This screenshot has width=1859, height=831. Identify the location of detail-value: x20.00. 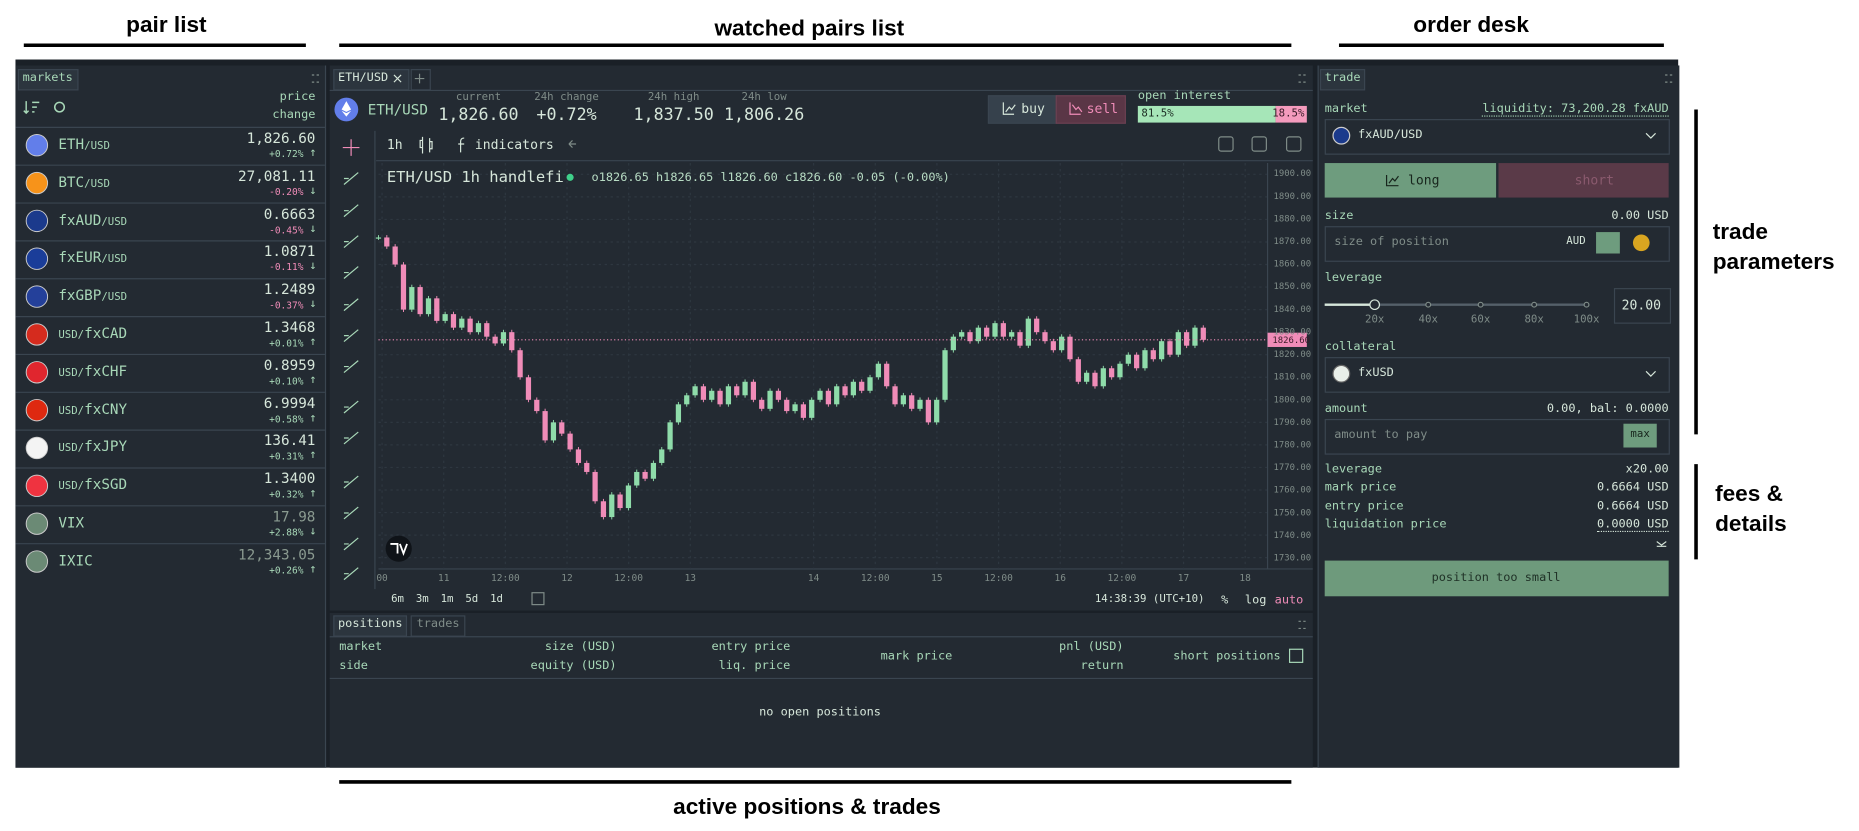
(1647, 469).